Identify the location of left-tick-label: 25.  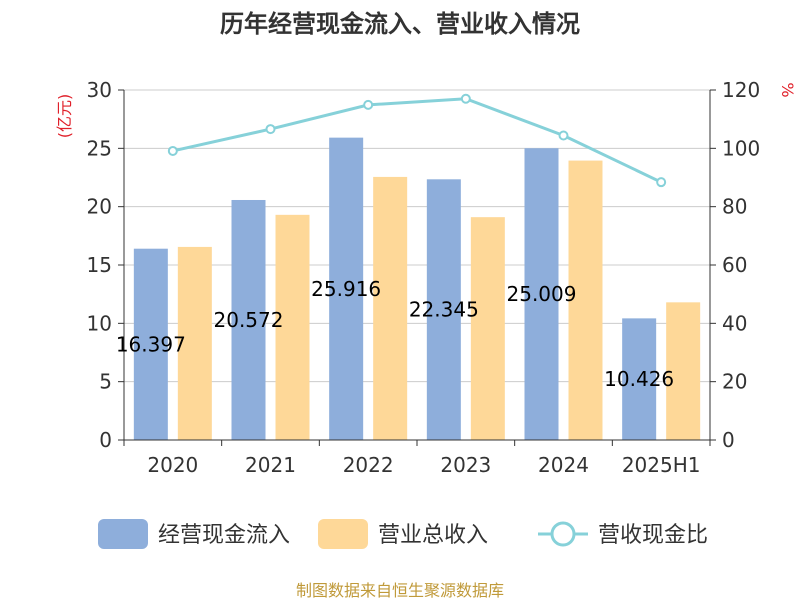
(99, 148).